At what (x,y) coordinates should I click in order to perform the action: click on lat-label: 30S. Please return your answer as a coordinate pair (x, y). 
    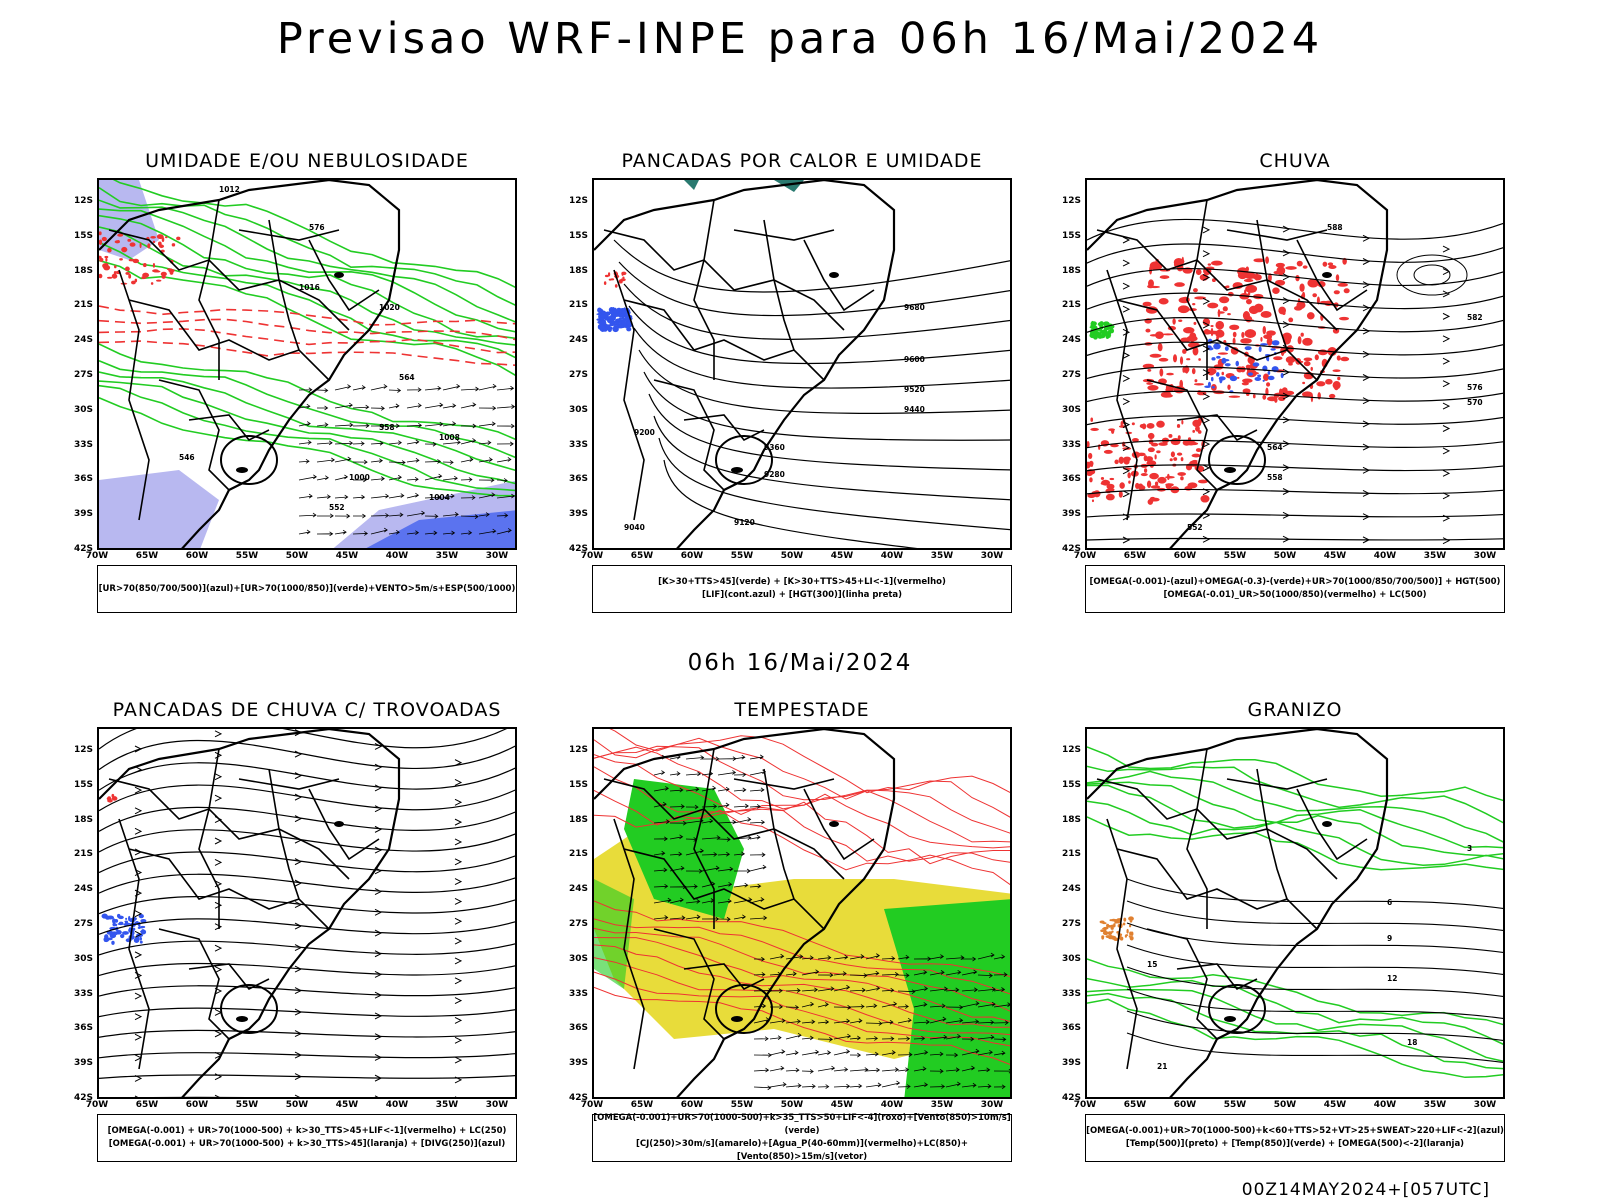
    Looking at the image, I should click on (1071, 958).